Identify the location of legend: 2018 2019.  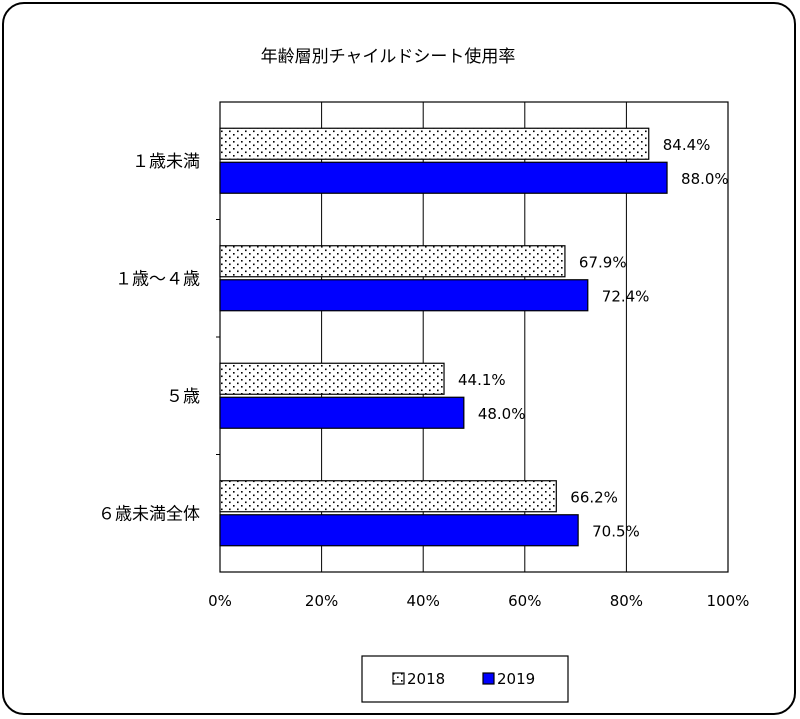
(465, 679).